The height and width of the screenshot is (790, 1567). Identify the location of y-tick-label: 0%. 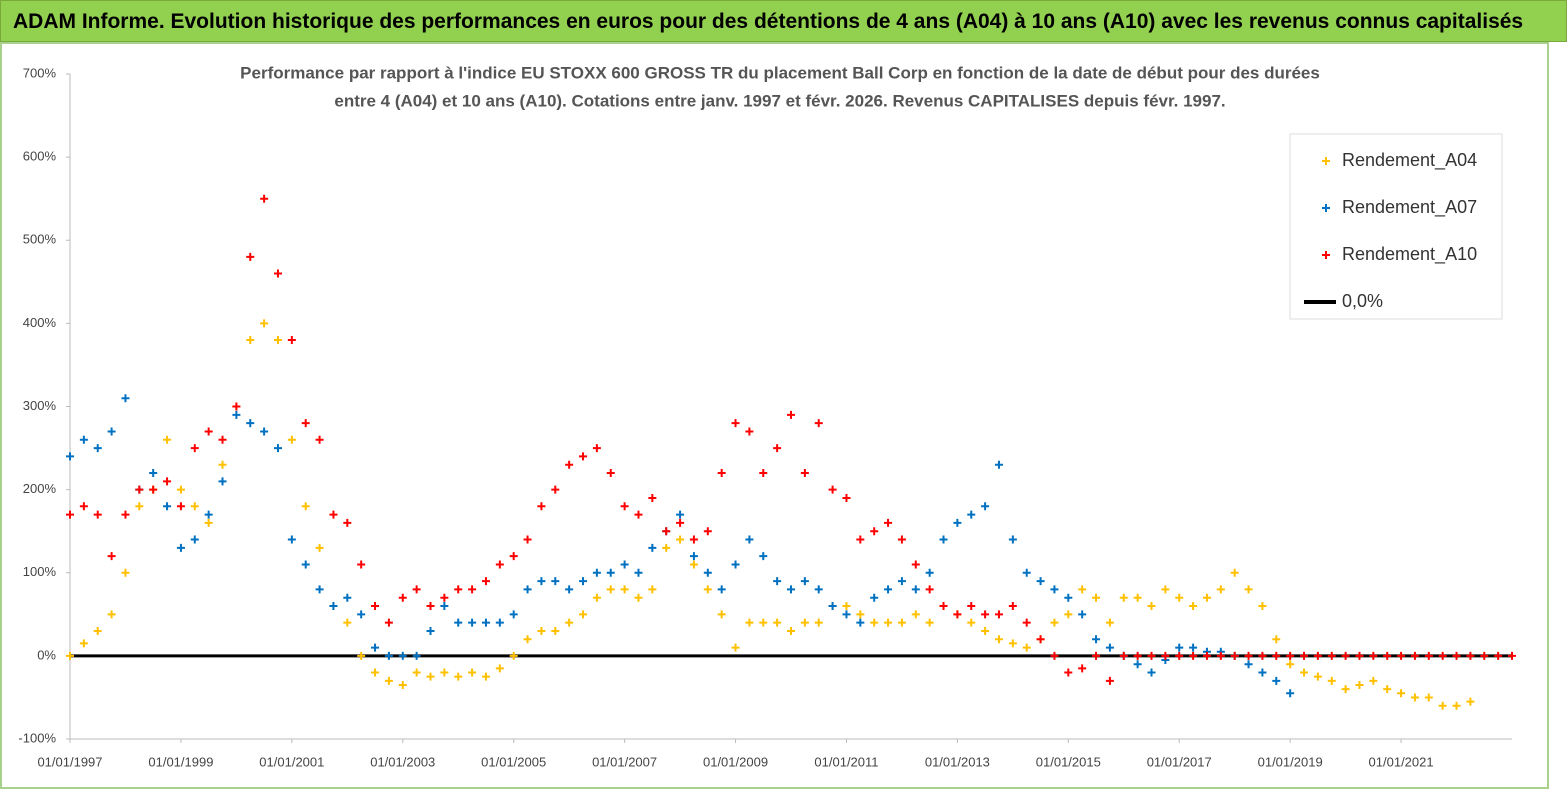
(46, 654).